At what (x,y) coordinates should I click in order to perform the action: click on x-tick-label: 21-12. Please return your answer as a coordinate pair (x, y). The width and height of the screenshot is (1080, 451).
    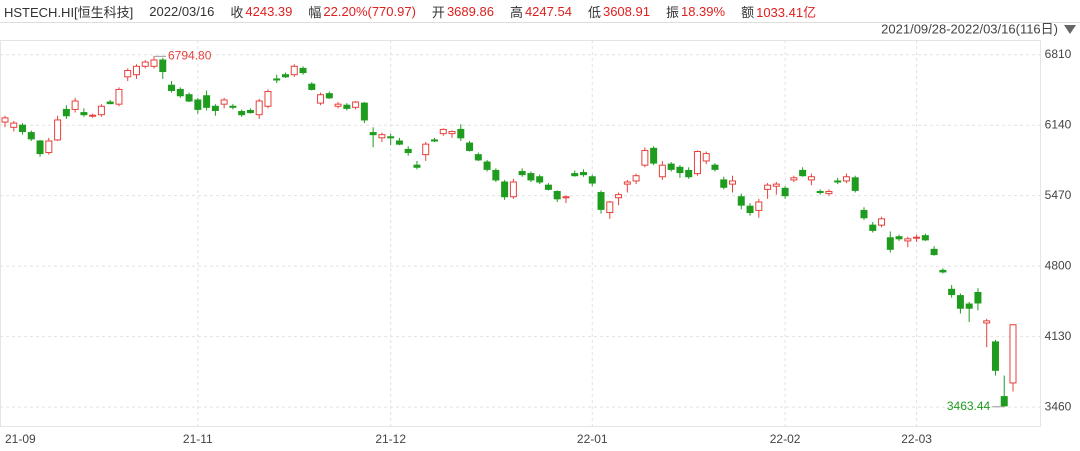
    Looking at the image, I should click on (390, 439).